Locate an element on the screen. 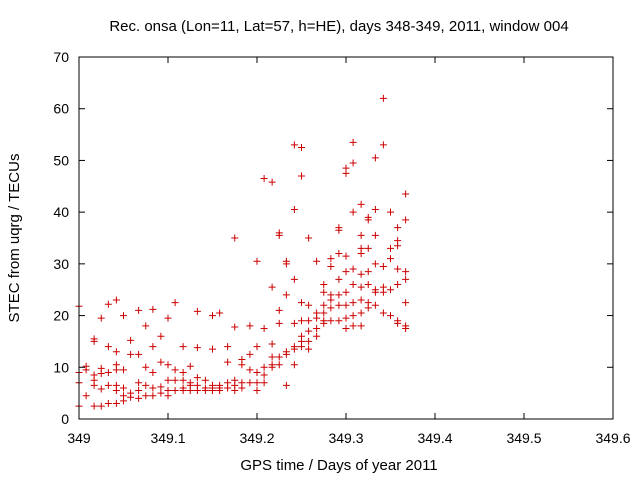 The image size is (640, 480). y-tick-label: 50 is located at coordinates (61, 160).